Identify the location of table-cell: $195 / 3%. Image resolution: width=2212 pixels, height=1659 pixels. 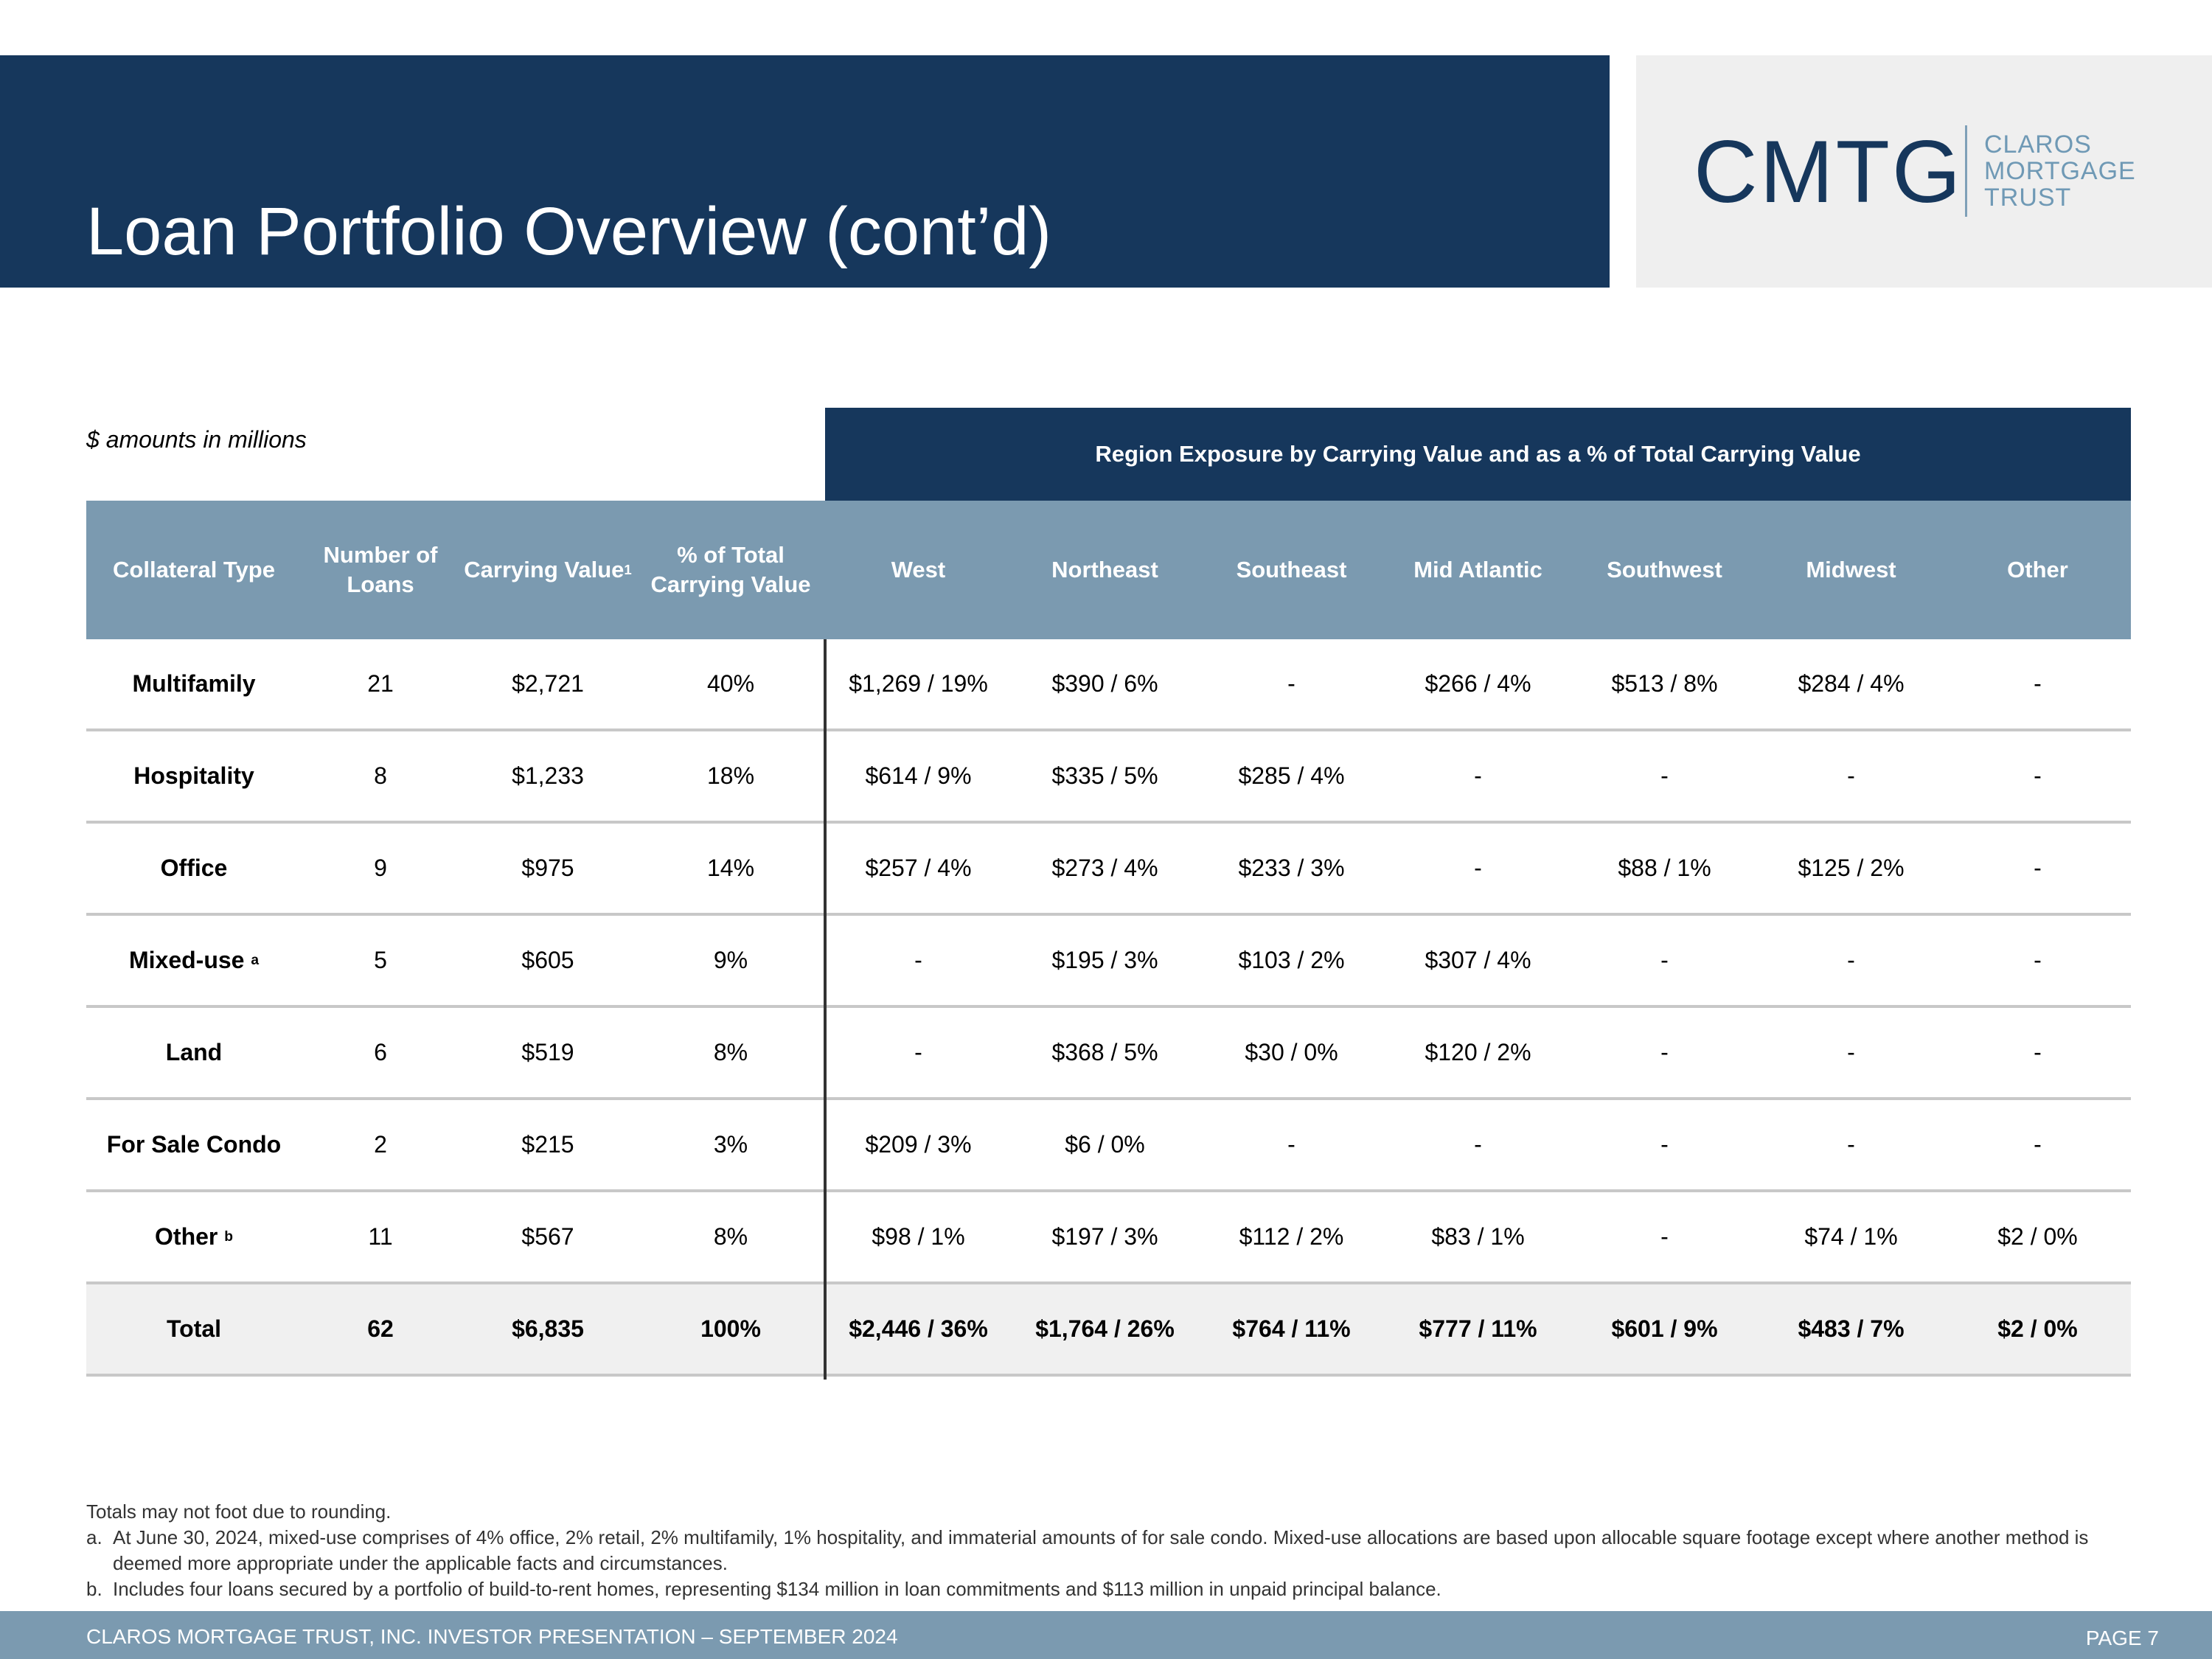
(1104, 960).